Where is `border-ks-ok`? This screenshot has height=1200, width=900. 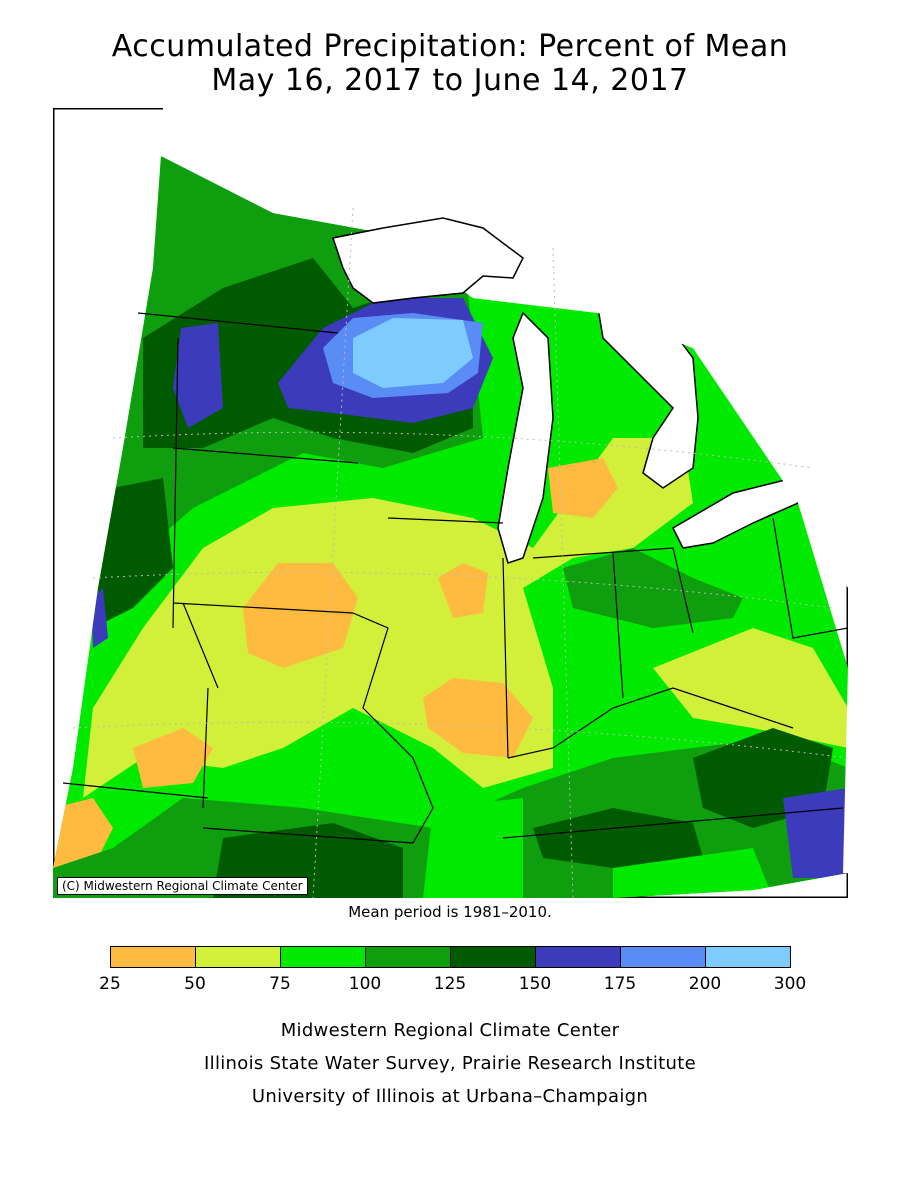
border-ks-ok is located at coordinates (135, 790).